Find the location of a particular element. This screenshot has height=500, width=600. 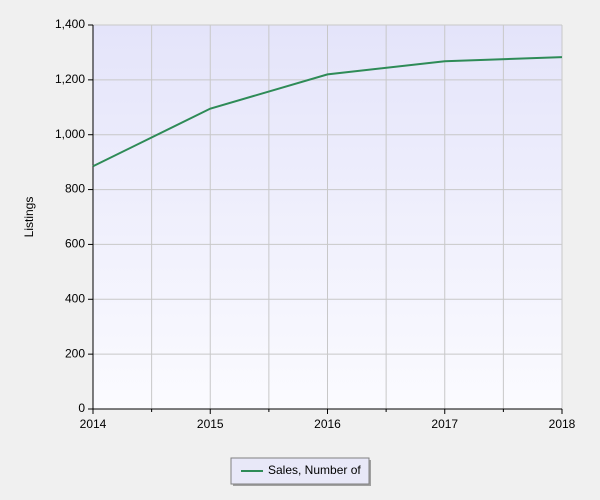

y-tick-label: 800 is located at coordinates (75, 189).